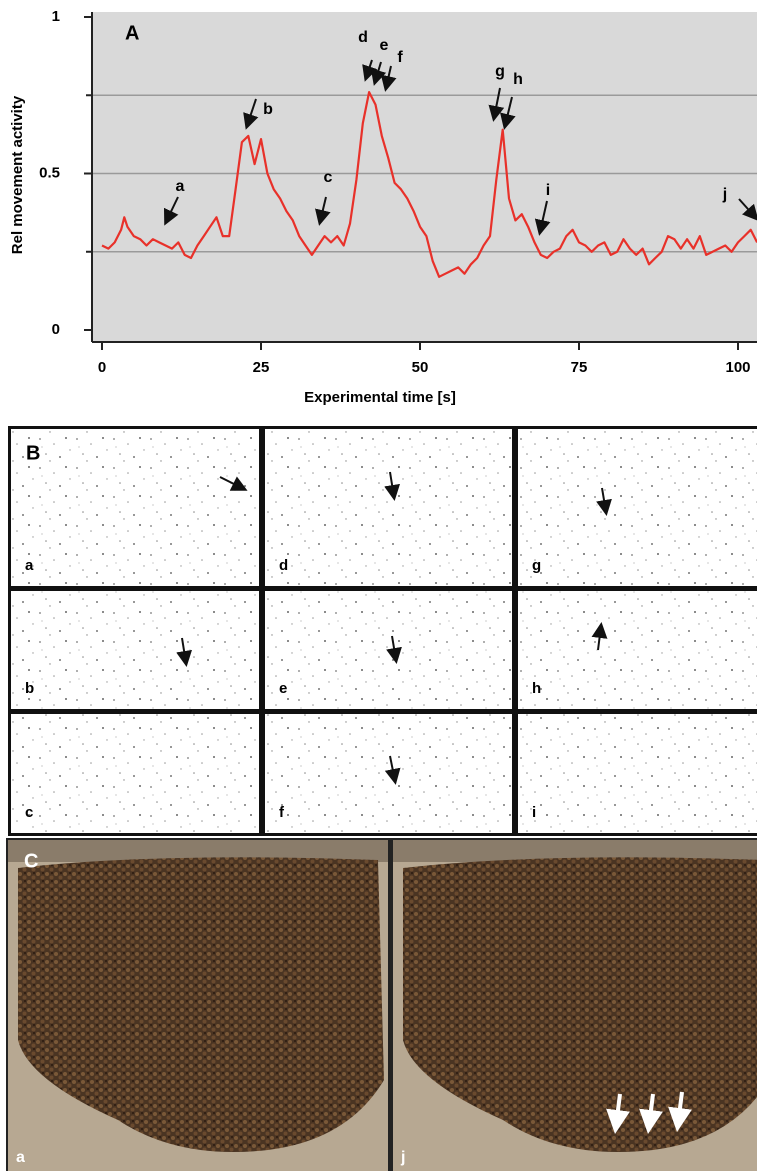  Describe the element at coordinates (518, 79) in the screenshot. I see `annotation-label: h` at that location.